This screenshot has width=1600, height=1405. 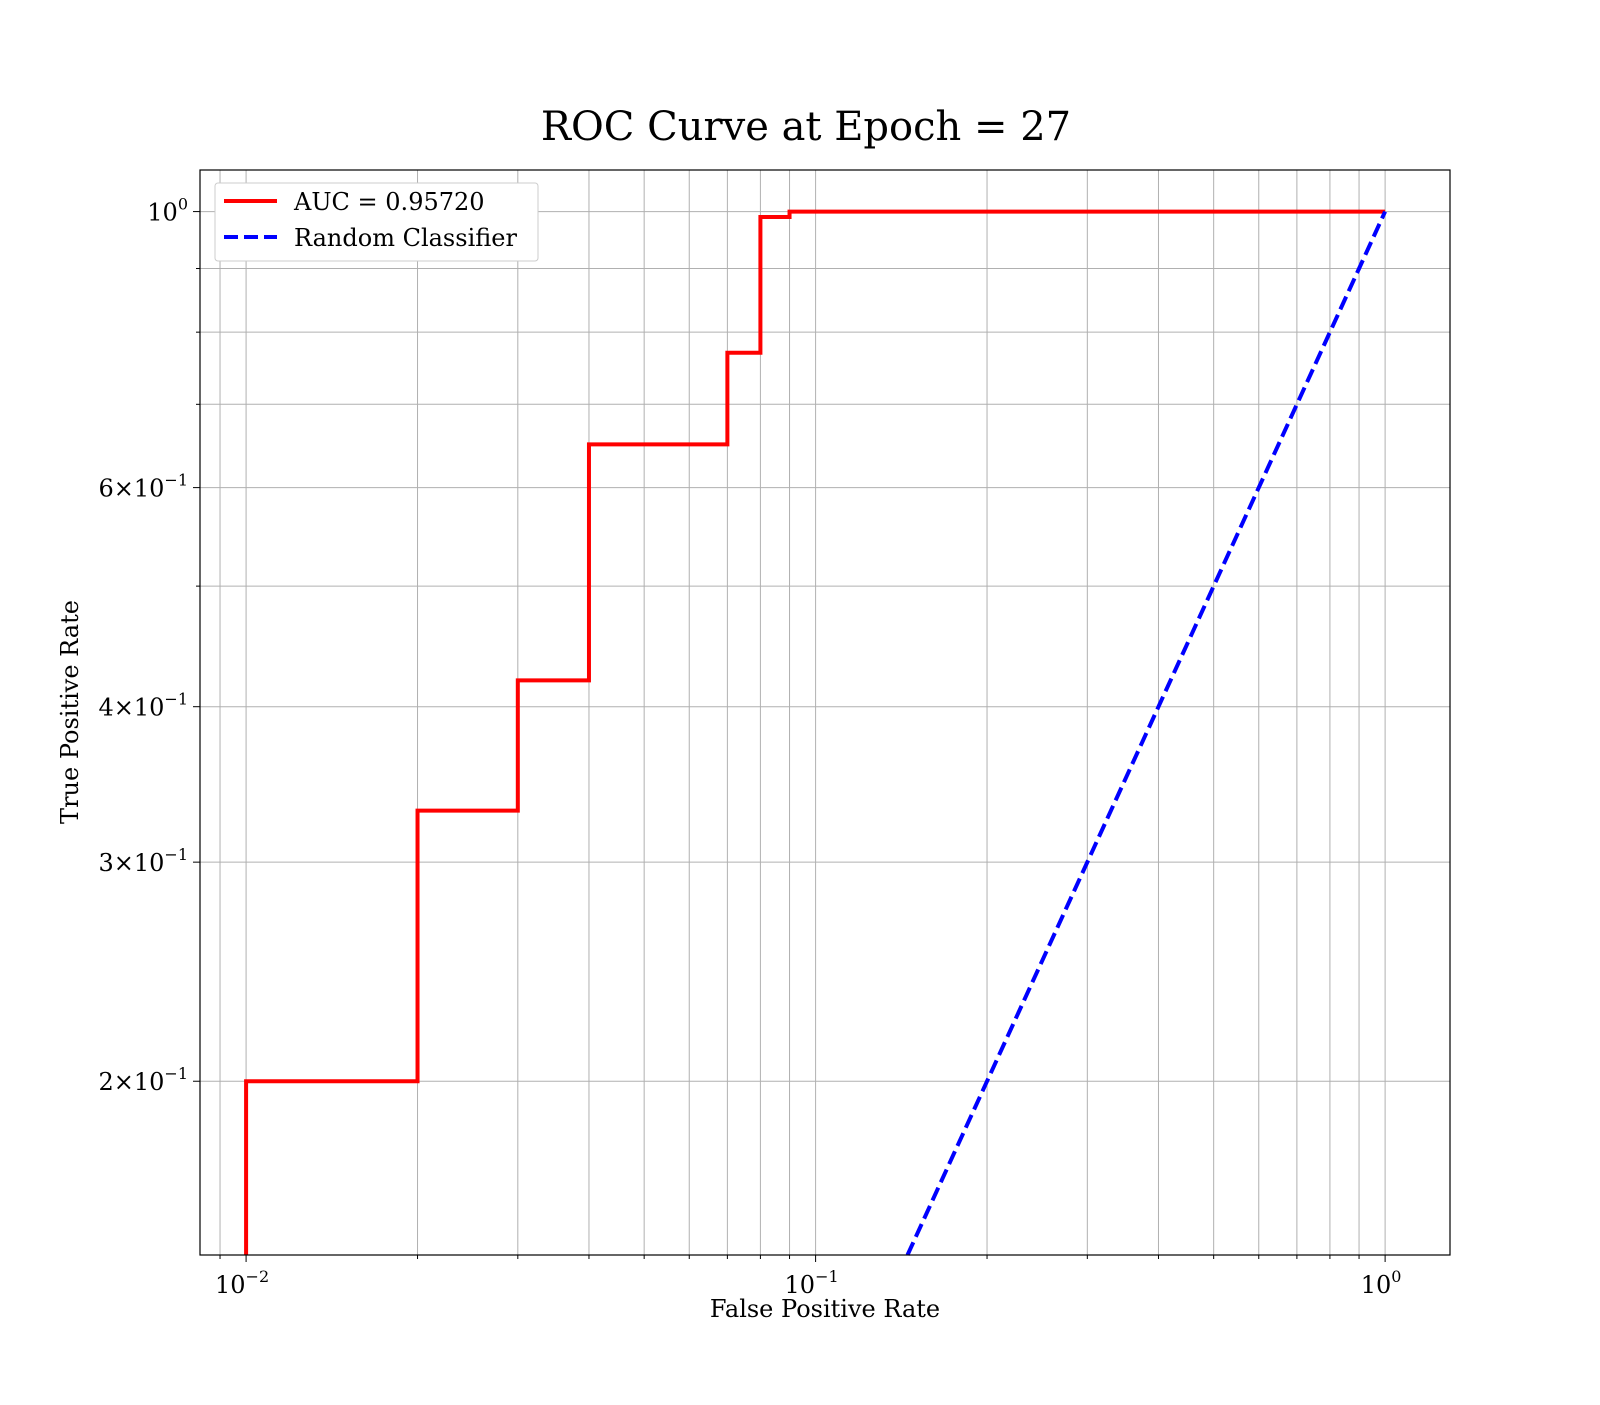 I want to click on y-tick-label: 100, so click(x=167, y=211).